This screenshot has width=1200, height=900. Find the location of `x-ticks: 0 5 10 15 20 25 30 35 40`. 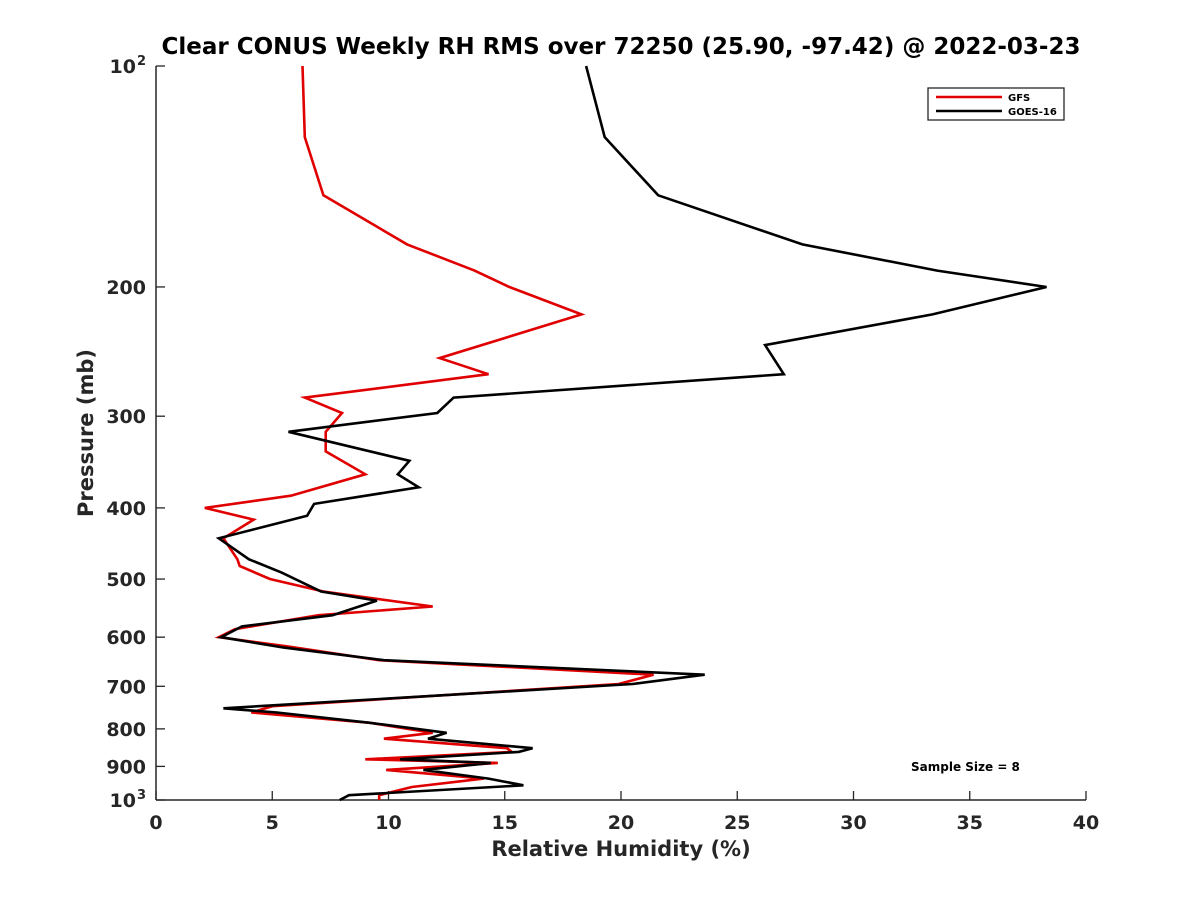

x-ticks: 0 5 10 15 20 25 30 35 40 is located at coordinates (624, 812).